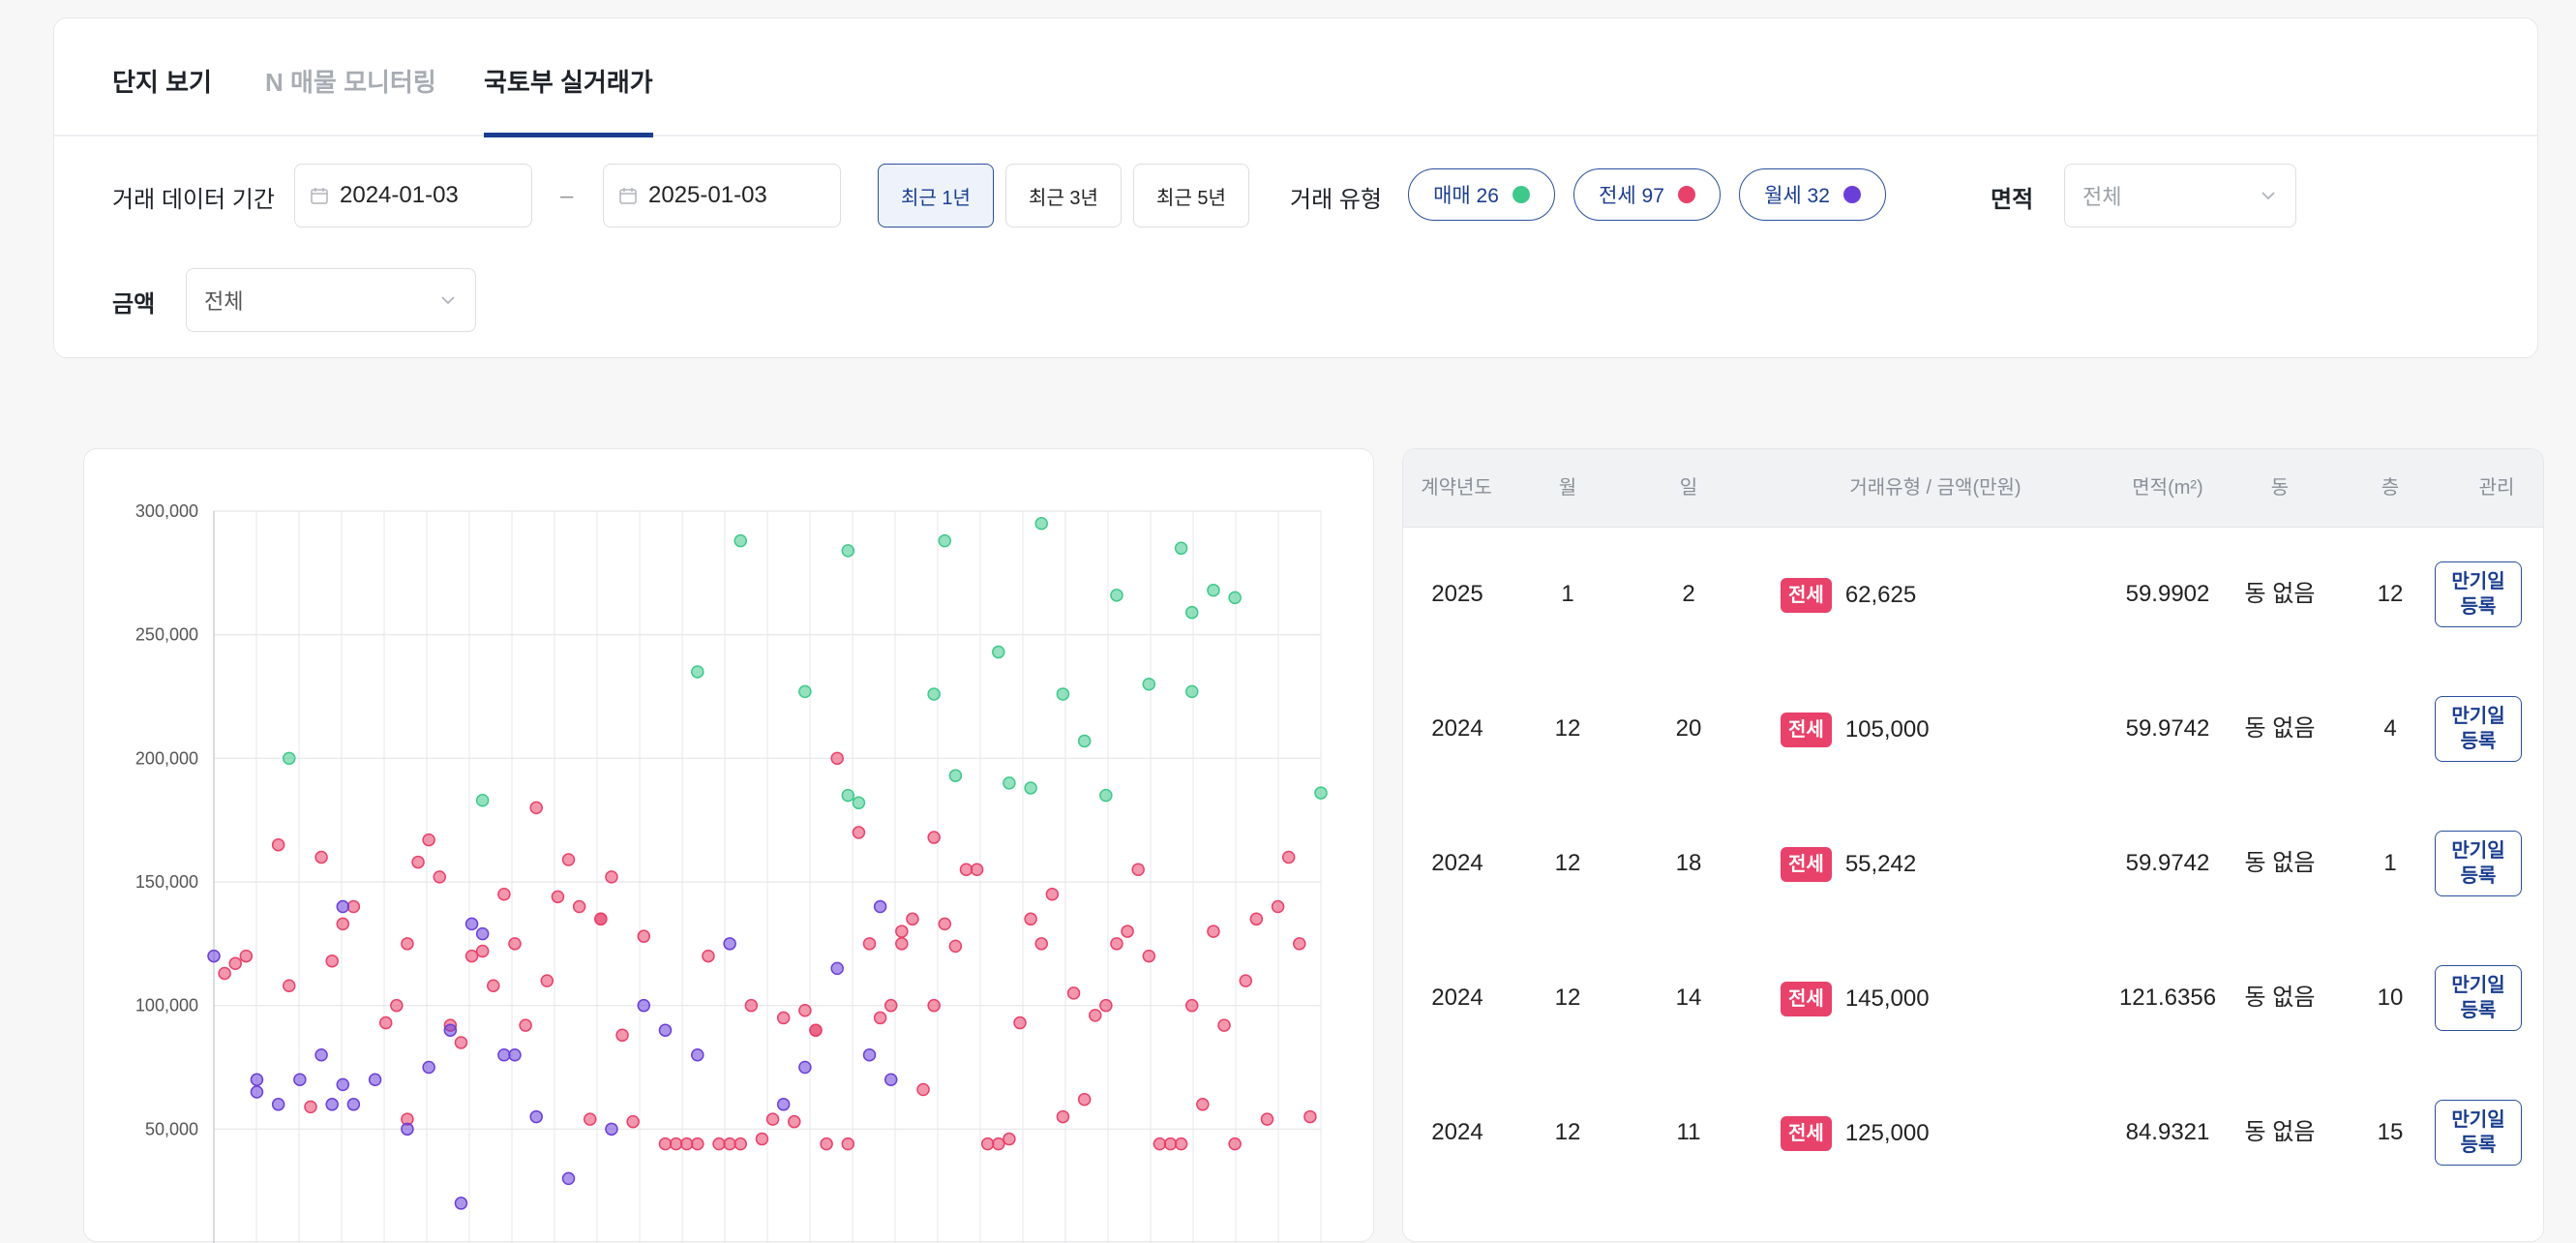  I want to click on area-select: 전체, so click(2180, 196).